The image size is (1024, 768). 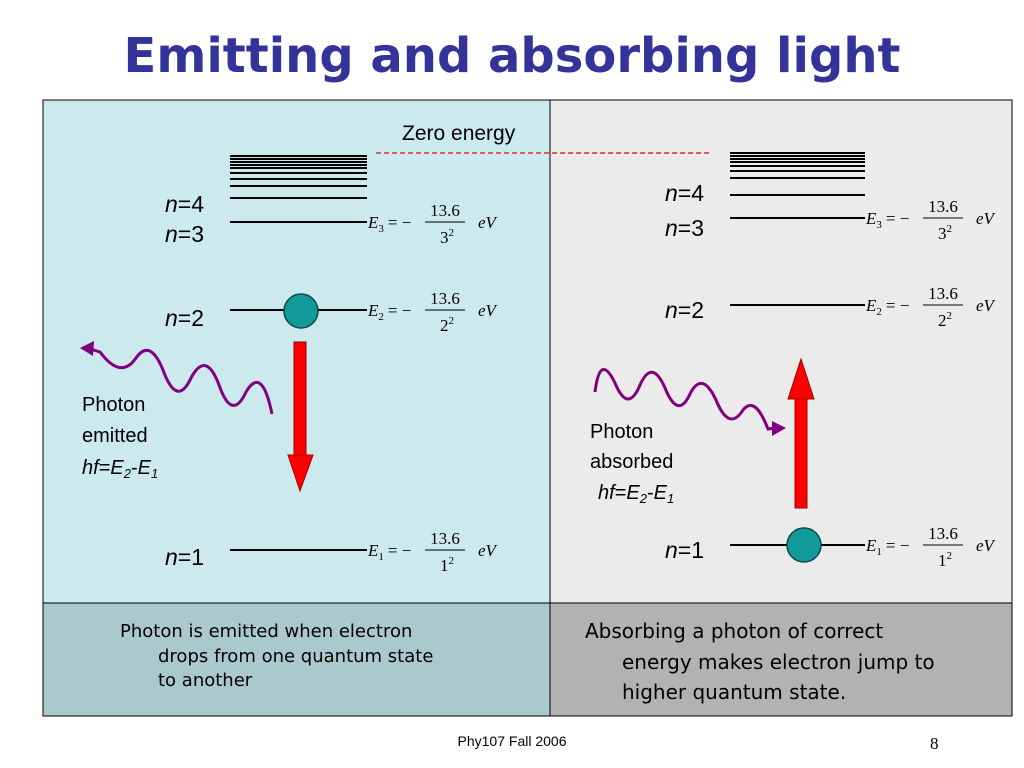 I want to click on level-label: n=2, so click(x=684, y=310).